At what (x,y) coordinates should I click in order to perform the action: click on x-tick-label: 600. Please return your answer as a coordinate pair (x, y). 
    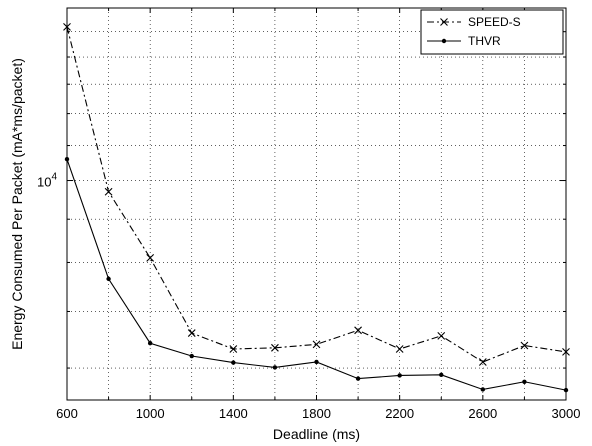
    Looking at the image, I should click on (67, 413).